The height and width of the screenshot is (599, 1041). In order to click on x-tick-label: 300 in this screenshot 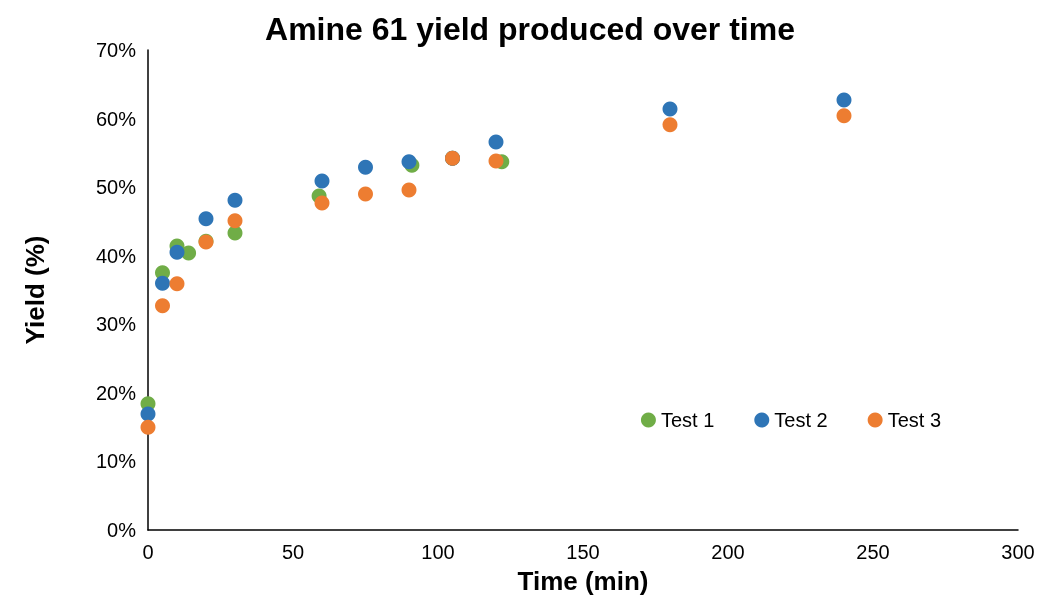, I will do `click(1018, 552)`.